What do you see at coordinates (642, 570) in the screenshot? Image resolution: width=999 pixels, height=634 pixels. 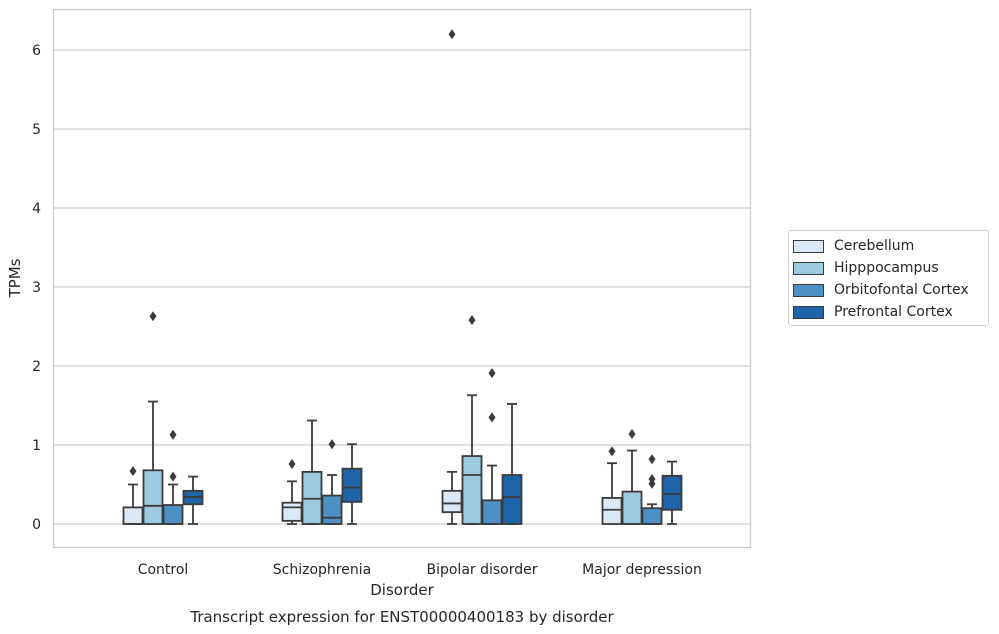 I see `x-tick-label: Major depression` at bounding box center [642, 570].